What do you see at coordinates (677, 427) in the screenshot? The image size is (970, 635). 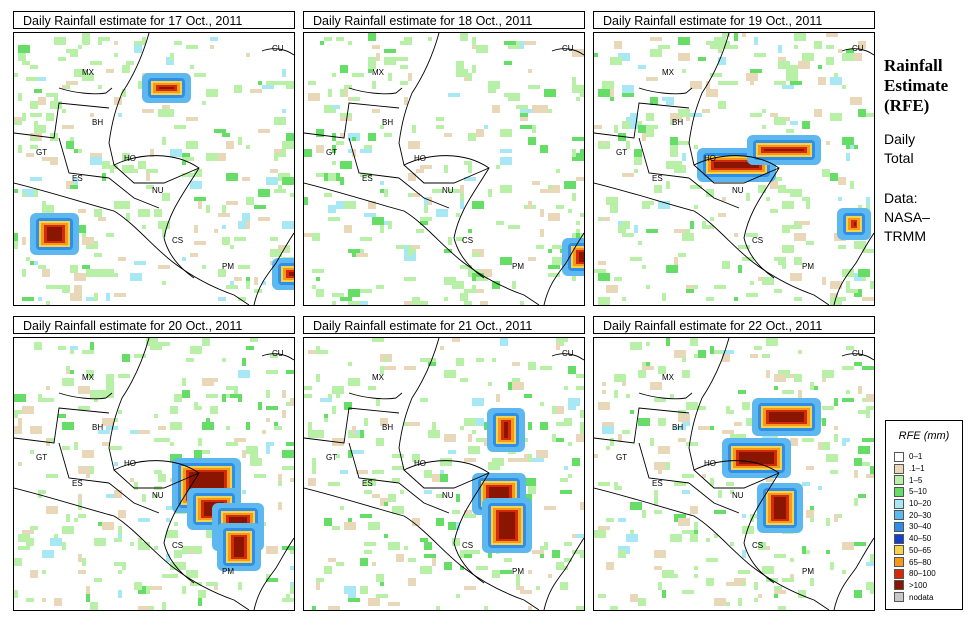 I see `country-label: BH` at bounding box center [677, 427].